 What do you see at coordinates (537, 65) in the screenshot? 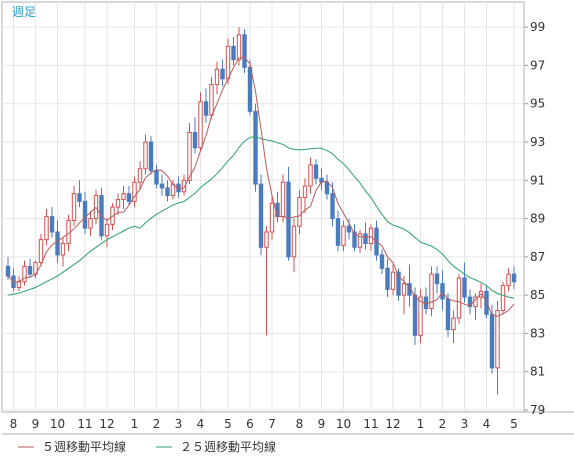
I see `y-tick-label: 97` at bounding box center [537, 65].